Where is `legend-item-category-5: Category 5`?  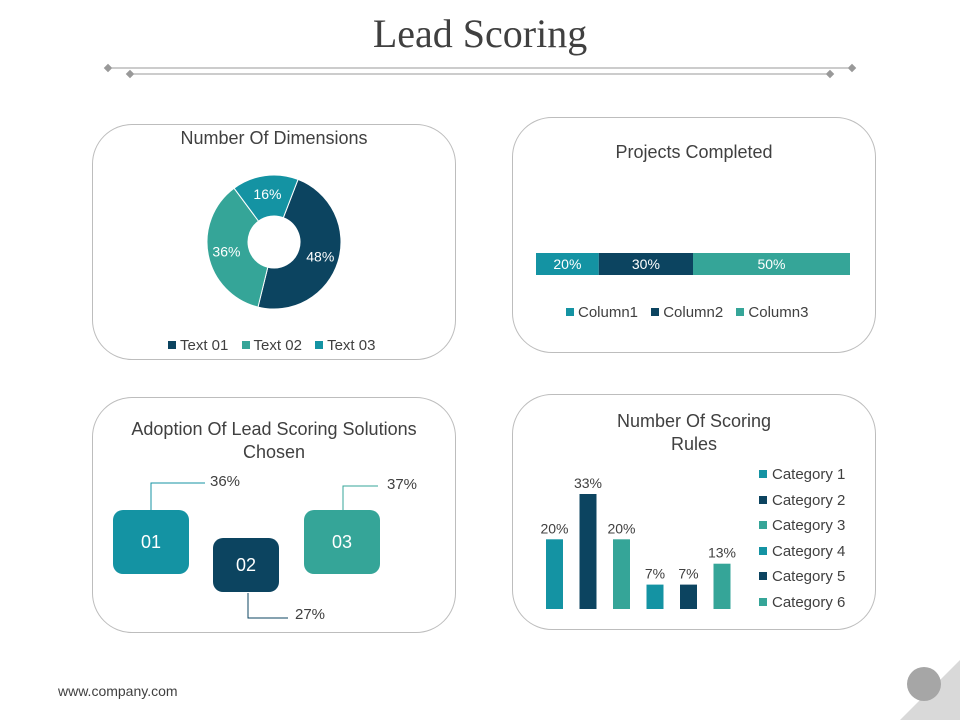
legend-item-category-5: Category 5 is located at coordinates (802, 577).